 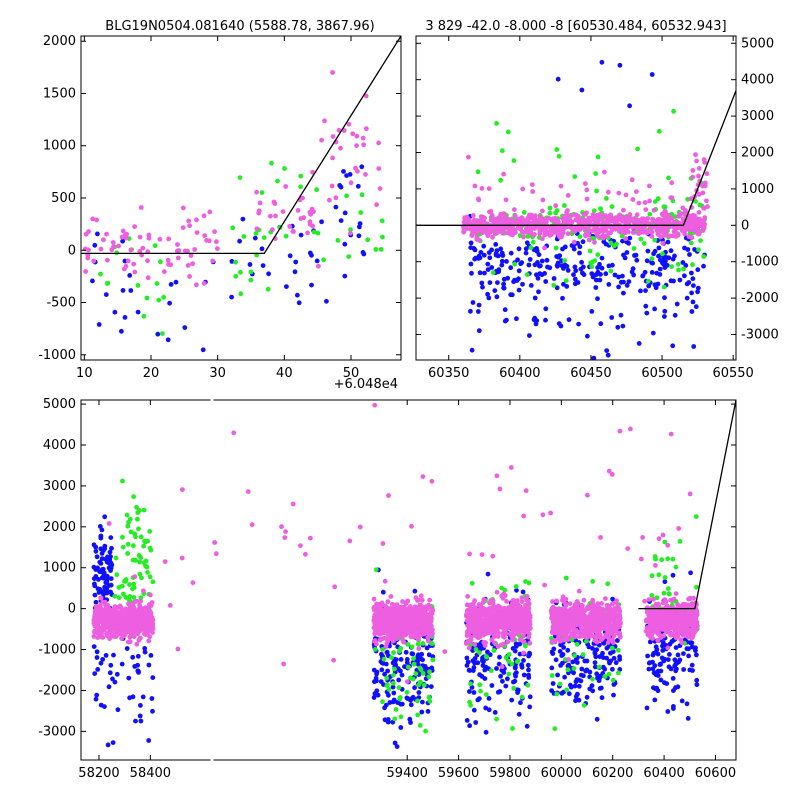 I want to click on panel1-y-tick-label: 1500, so click(x=59, y=93).